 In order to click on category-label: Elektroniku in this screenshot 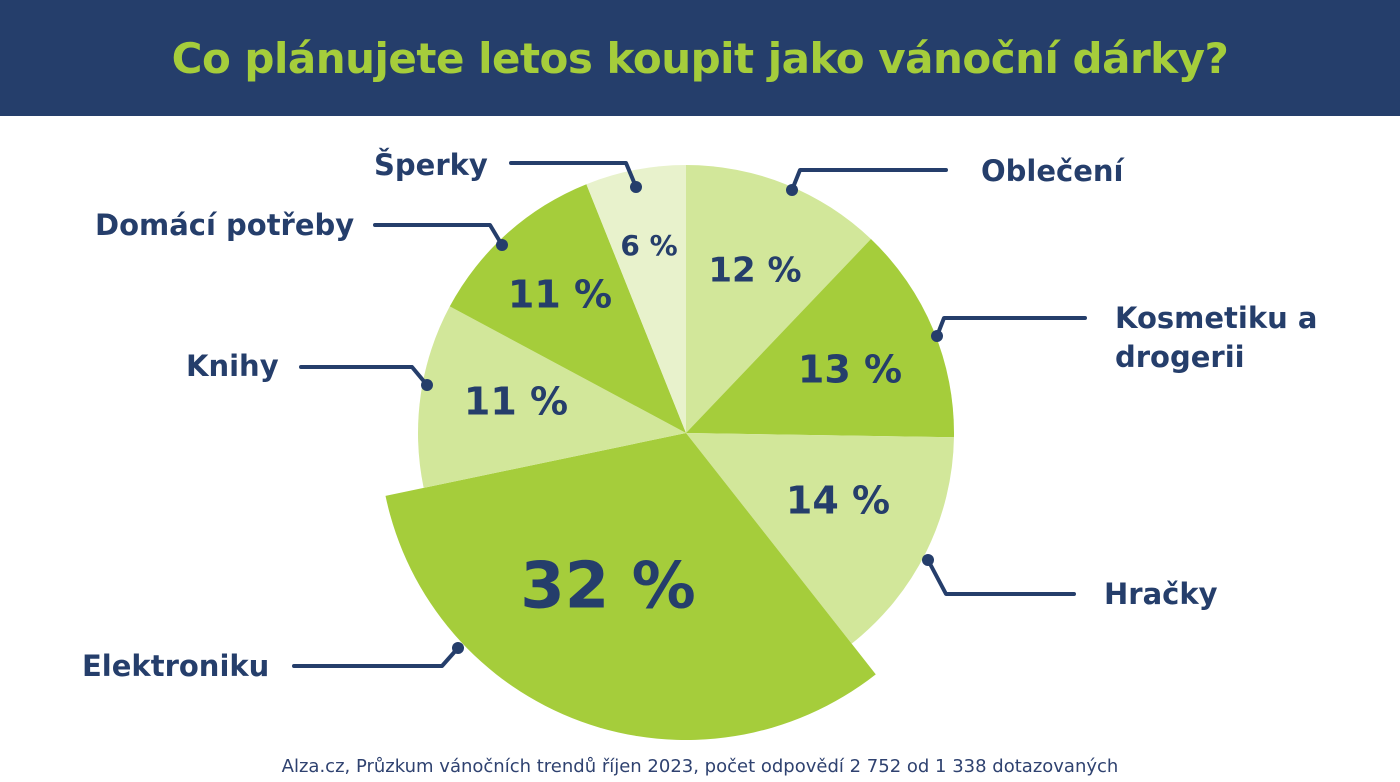, I will do `click(175, 666)`.